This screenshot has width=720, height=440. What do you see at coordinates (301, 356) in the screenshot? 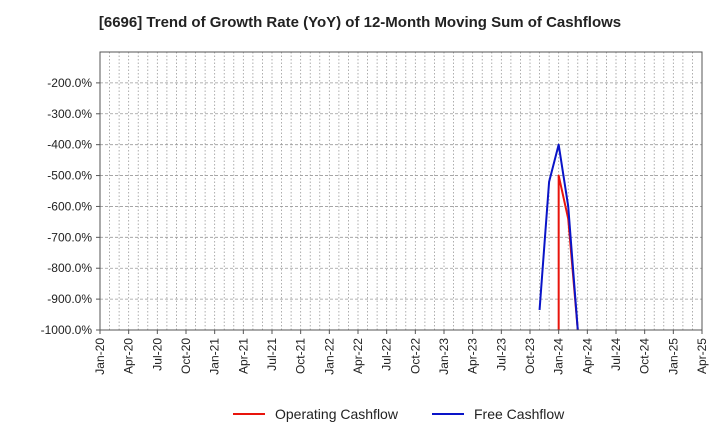
I see `x-tick-label: Oct-21` at bounding box center [301, 356].